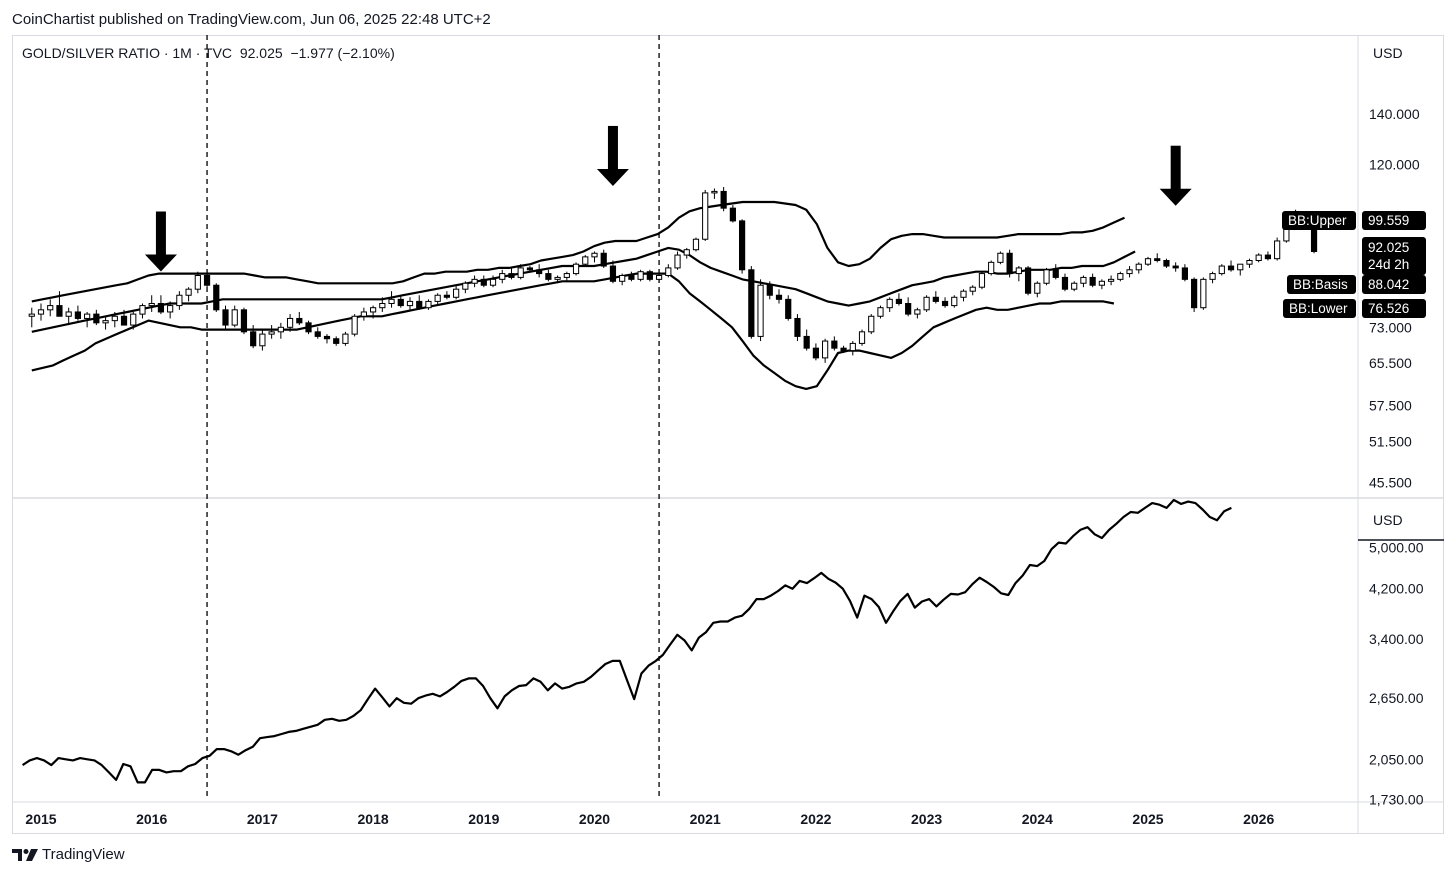  What do you see at coordinates (1388, 520) in the screenshot?
I see `currency-label-bottom: USD` at bounding box center [1388, 520].